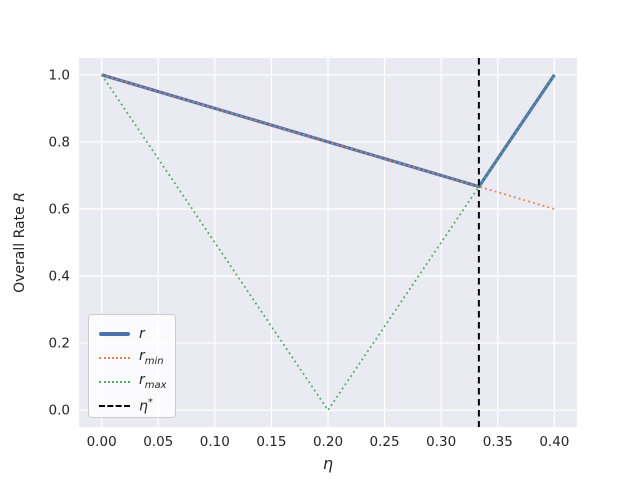 This screenshot has height=480, width=640. What do you see at coordinates (328, 442) in the screenshot?
I see `x-tick-label: 0.20` at bounding box center [328, 442].